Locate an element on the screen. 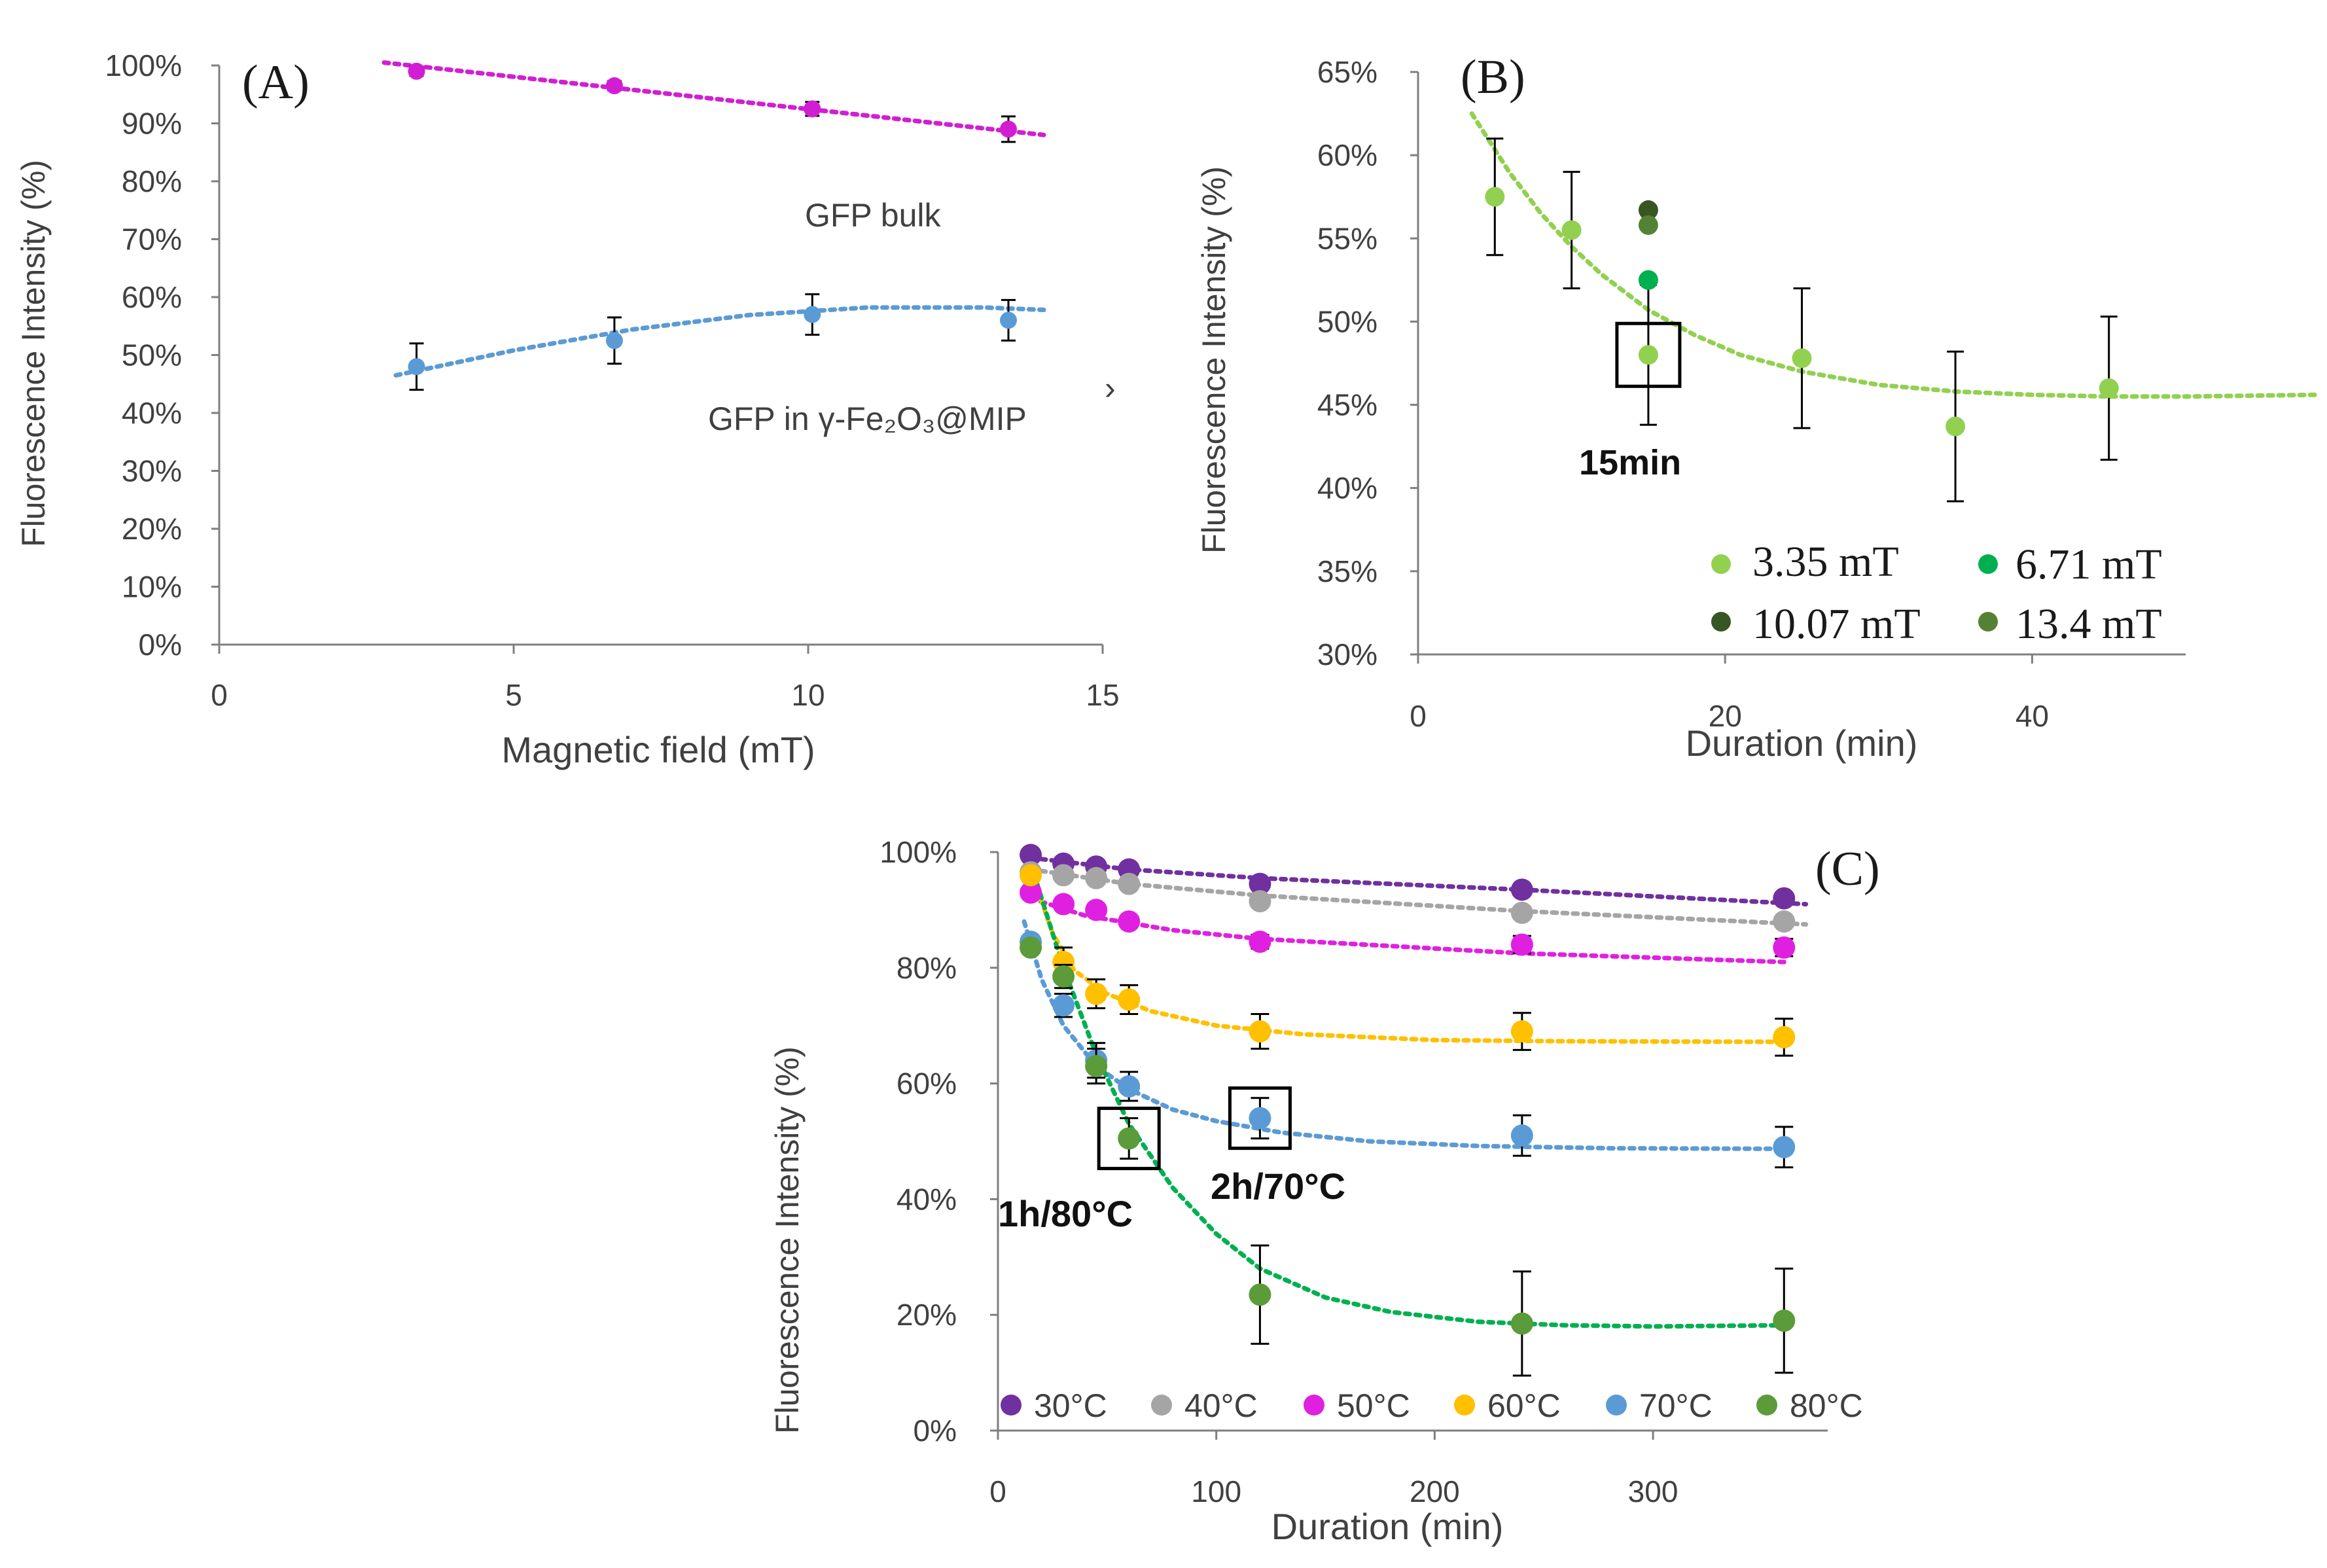  legend-marker-50c is located at coordinates (1314, 1406).